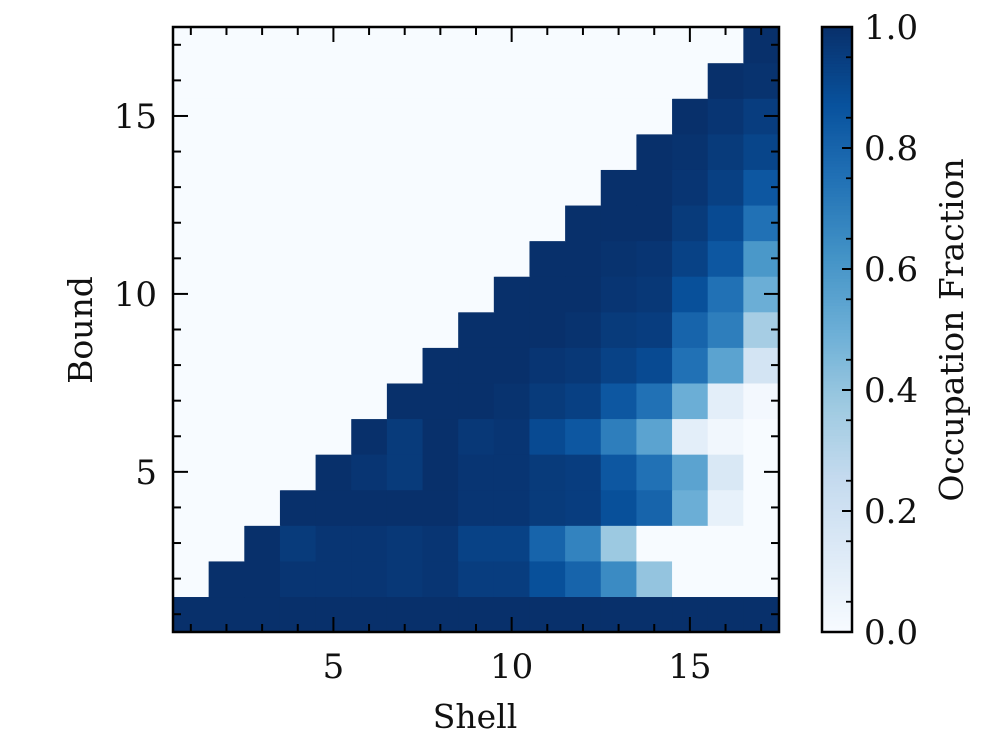  What do you see at coordinates (891, 391) in the screenshot?
I see `colorbar-tick-label: 0.4` at bounding box center [891, 391].